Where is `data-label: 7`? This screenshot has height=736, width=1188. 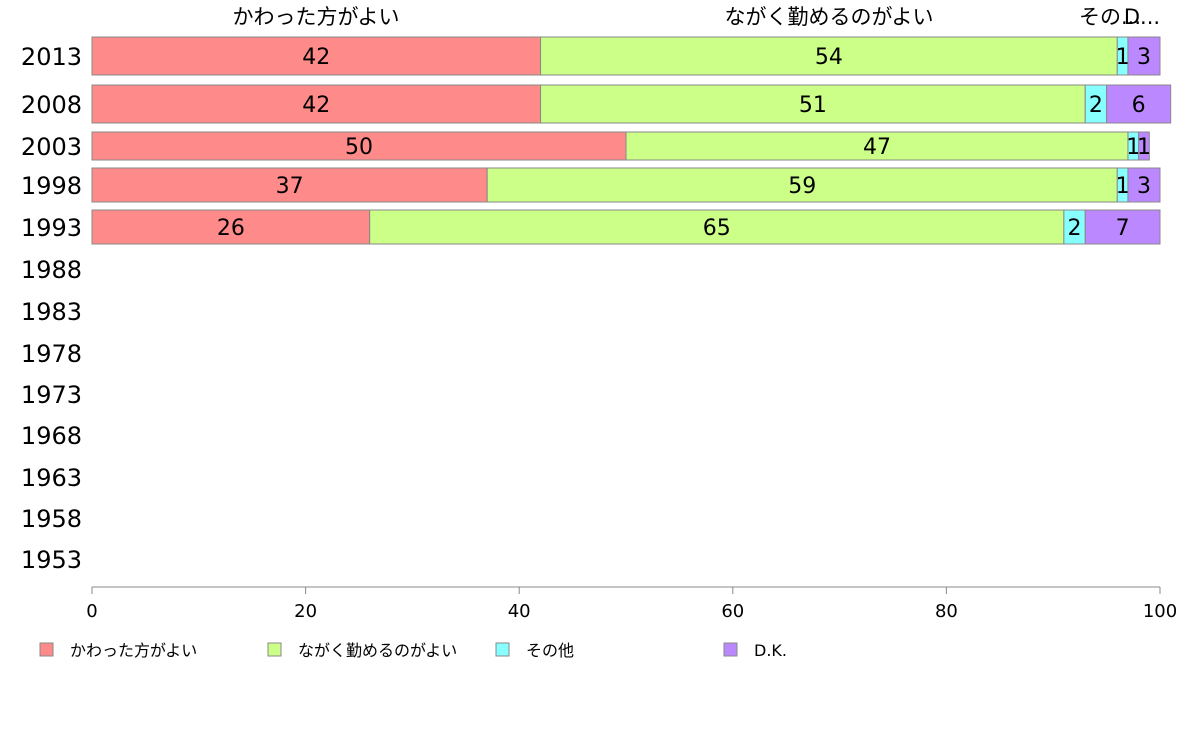
data-label: 7 is located at coordinates (1123, 228).